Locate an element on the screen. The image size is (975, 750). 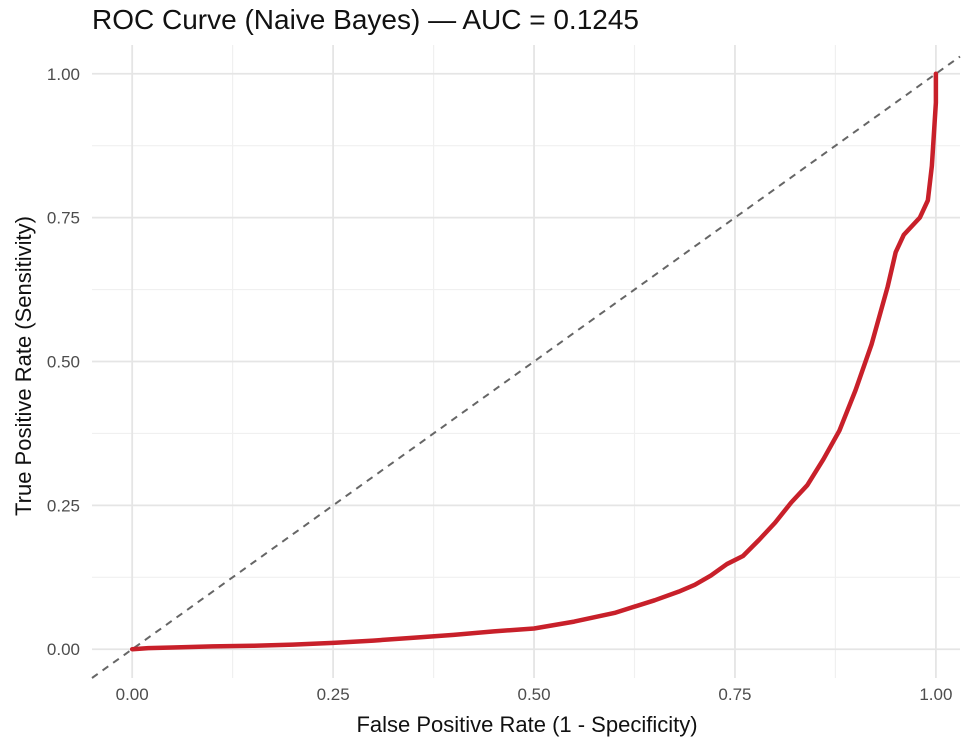
x-tick-label: 0.25 is located at coordinates (333, 694).